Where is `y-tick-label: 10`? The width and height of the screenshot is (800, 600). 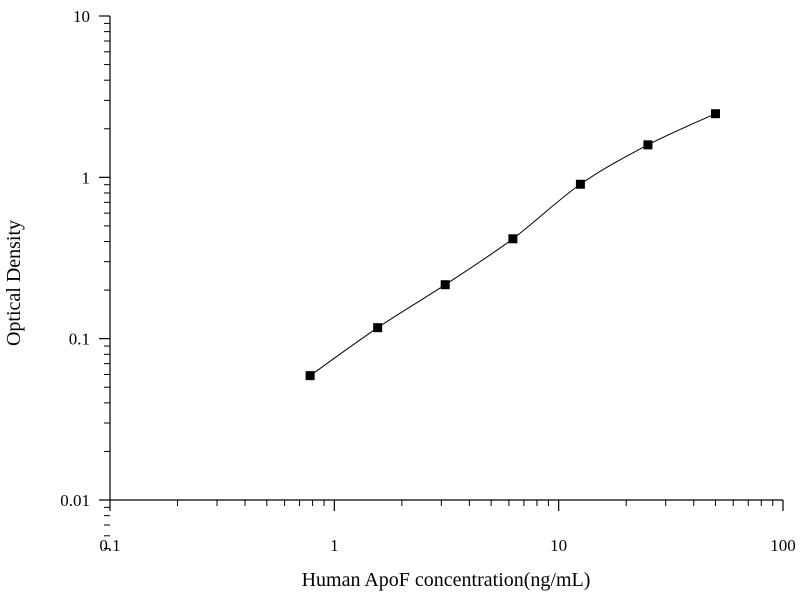 y-tick-label: 10 is located at coordinates (81, 16).